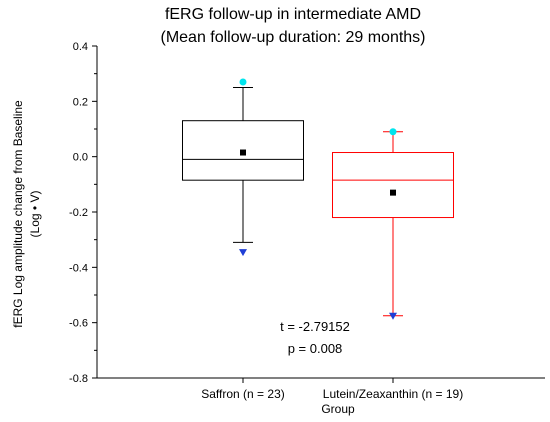 The width and height of the screenshot is (550, 422). Describe the element at coordinates (338, 409) in the screenshot. I see `x-axis-label: Group` at that location.